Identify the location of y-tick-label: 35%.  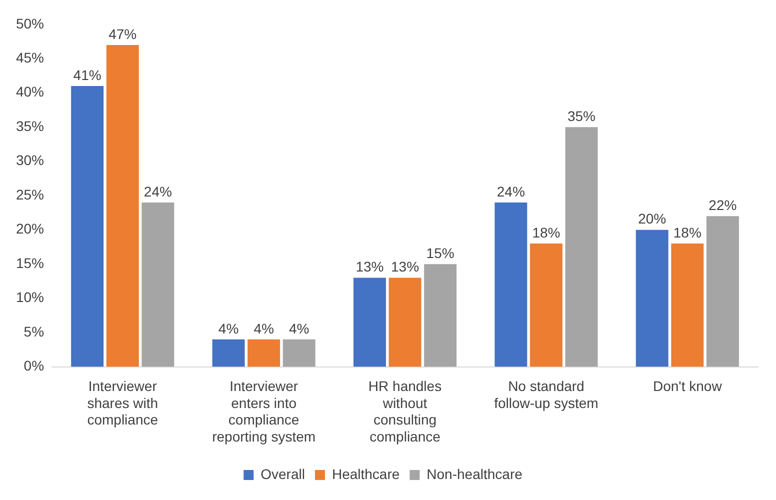
(30, 126).